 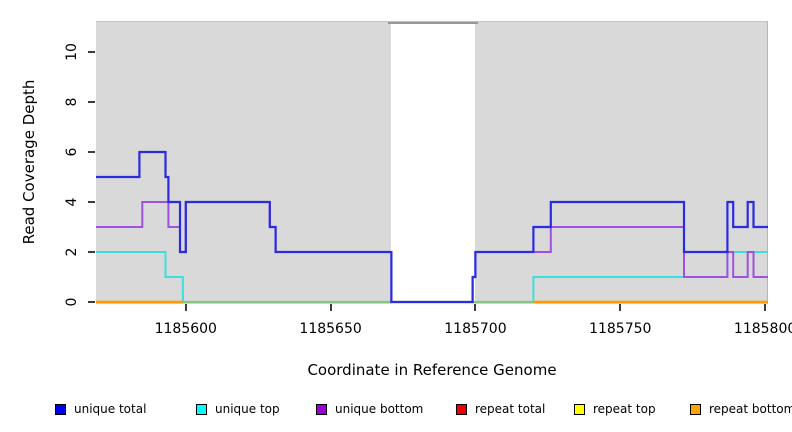 I want to click on legend-entry-repeat-top: repeat top, so click(x=615, y=409).